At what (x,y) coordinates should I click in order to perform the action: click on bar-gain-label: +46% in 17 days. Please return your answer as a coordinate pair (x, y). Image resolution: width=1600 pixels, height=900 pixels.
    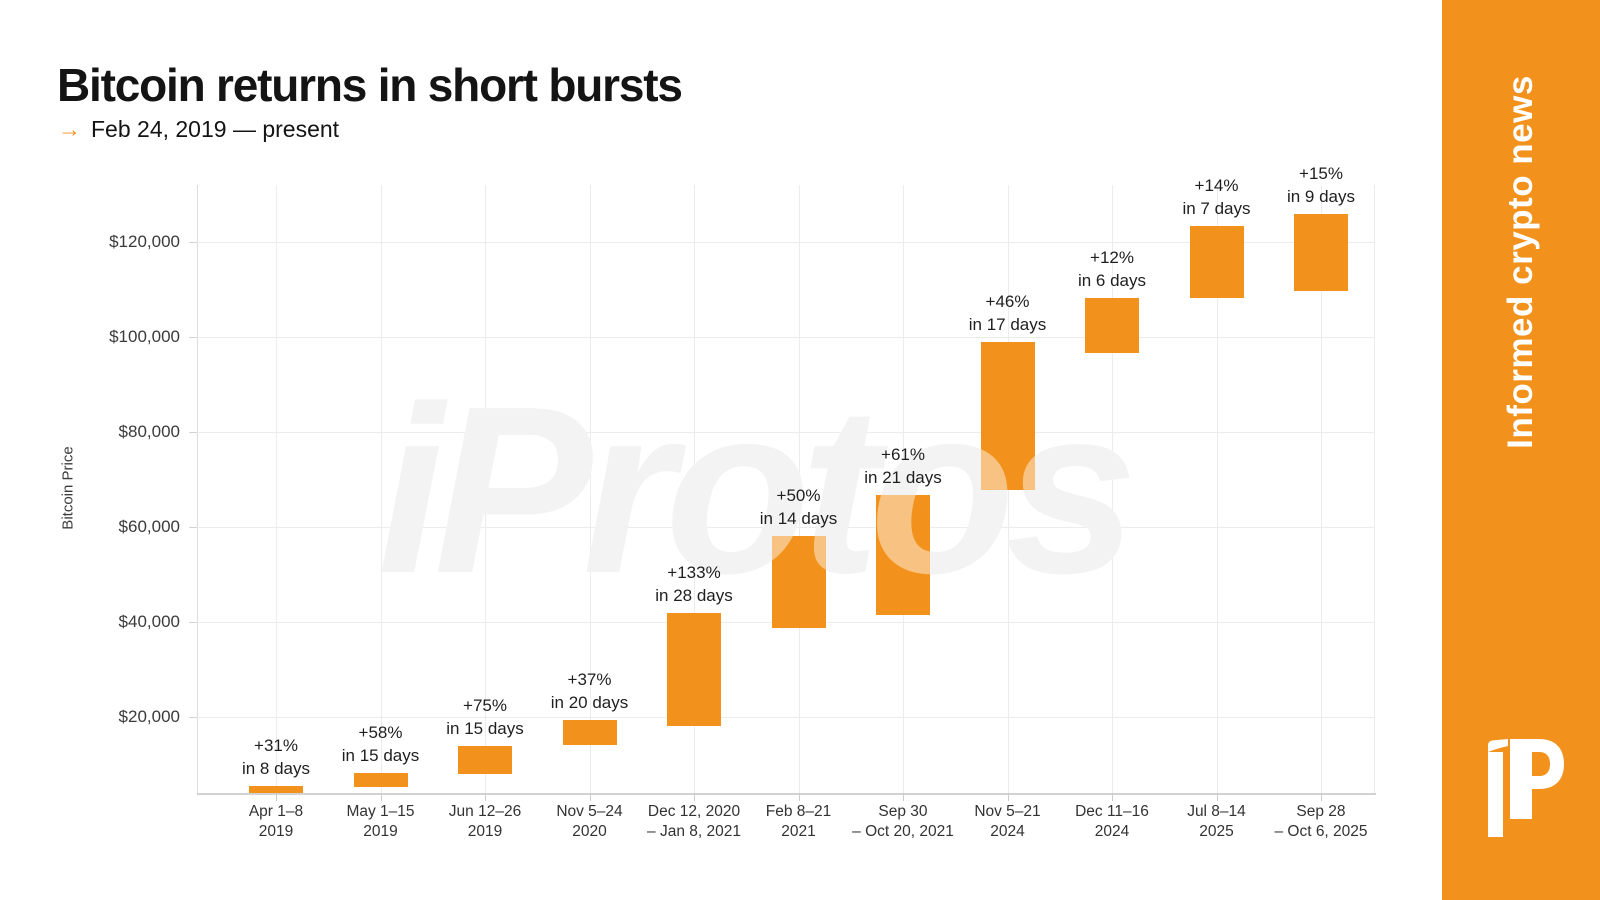
    Looking at the image, I should click on (1007, 312).